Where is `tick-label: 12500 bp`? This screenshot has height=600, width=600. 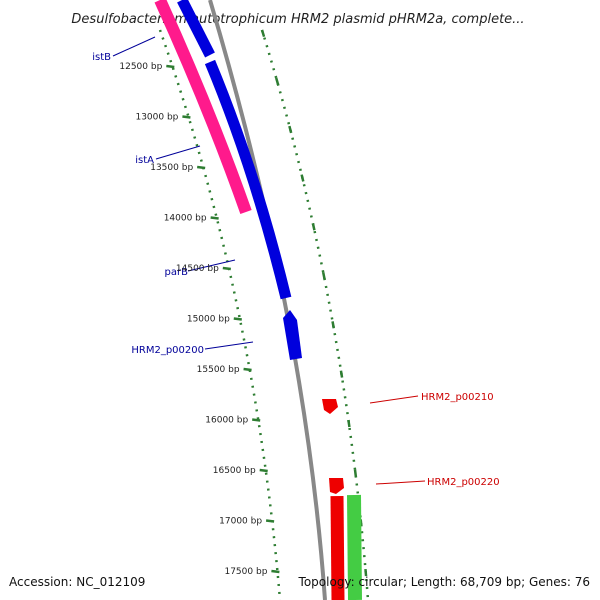
tick-label: 12500 bp is located at coordinates (140, 67).